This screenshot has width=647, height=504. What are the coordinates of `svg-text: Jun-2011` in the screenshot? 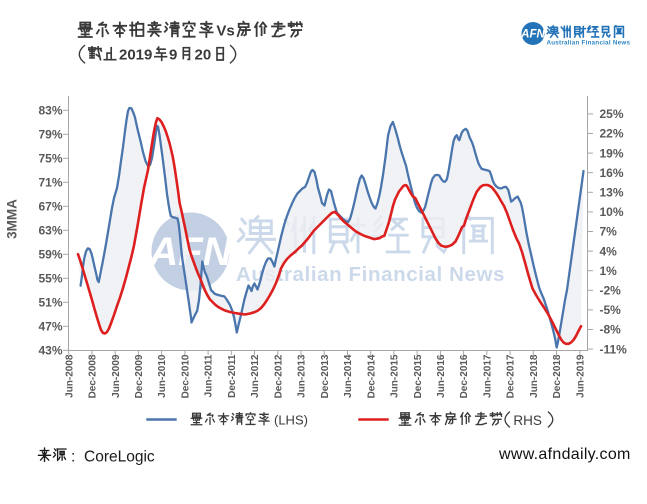 It's located at (209, 375).